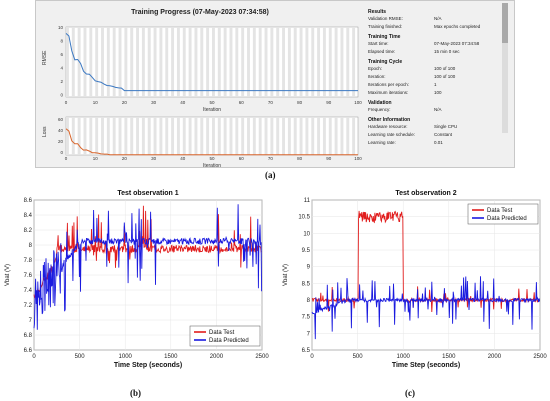  I want to click on series-data-predicted, so click(426, 308).